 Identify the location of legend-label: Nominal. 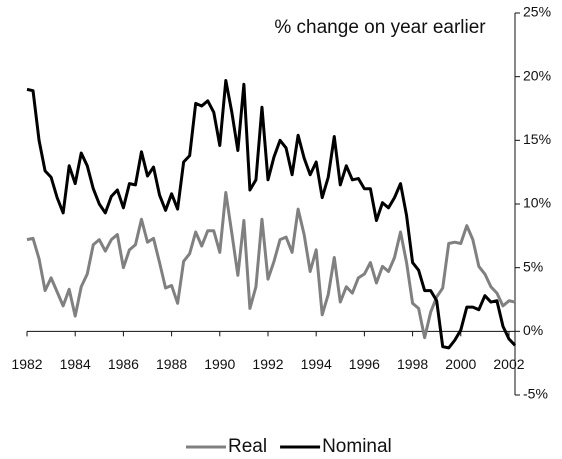
(357, 446).